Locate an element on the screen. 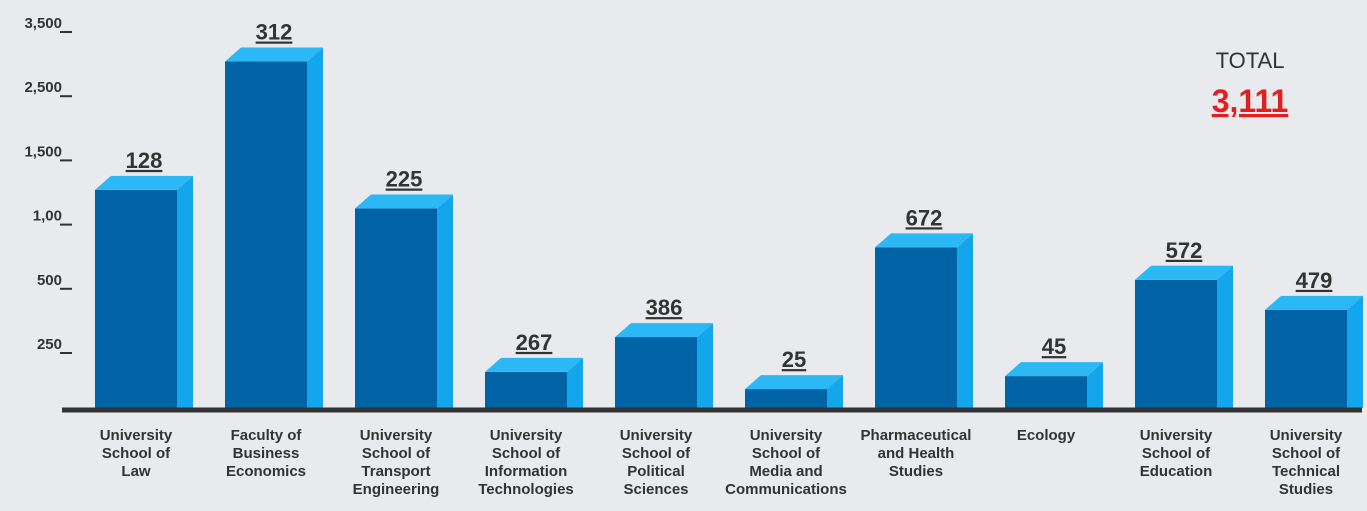 The image size is (1367, 511). bar-label: 572 is located at coordinates (1184, 250).